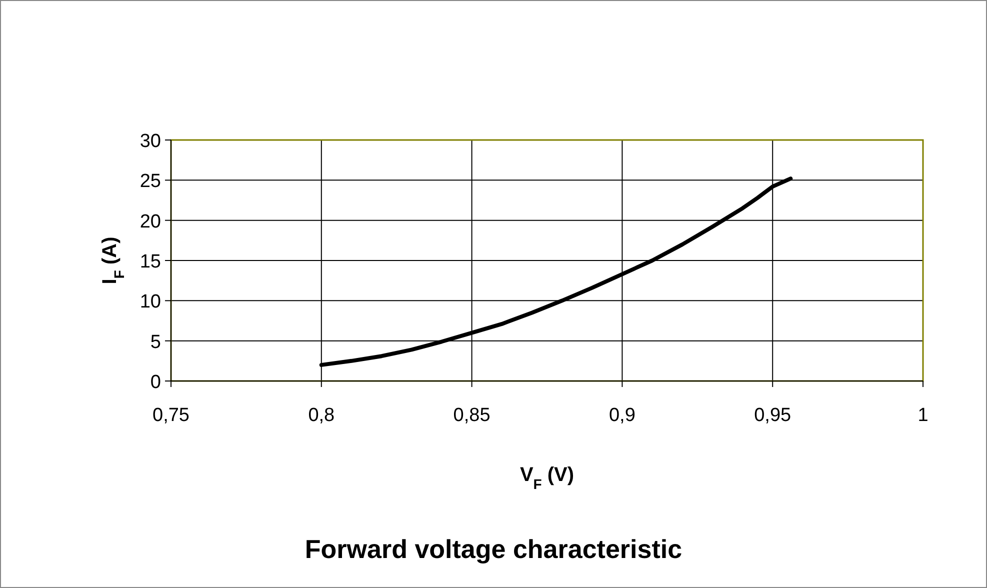 Image resolution: width=987 pixels, height=588 pixels. What do you see at coordinates (150, 302) in the screenshot?
I see `y-tick-label: 10` at bounding box center [150, 302].